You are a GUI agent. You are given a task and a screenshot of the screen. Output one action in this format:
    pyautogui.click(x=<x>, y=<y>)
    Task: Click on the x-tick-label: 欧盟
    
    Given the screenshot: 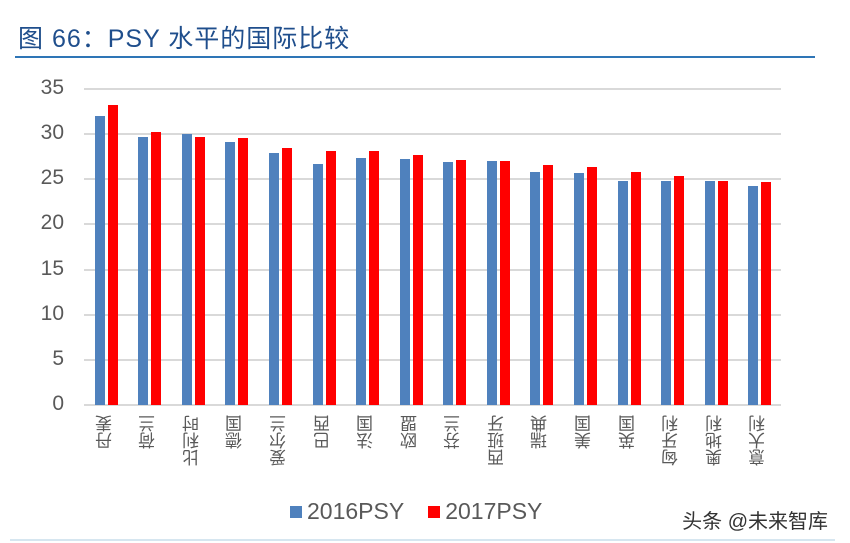 What is the action you would take?
    pyautogui.click(x=410, y=432)
    